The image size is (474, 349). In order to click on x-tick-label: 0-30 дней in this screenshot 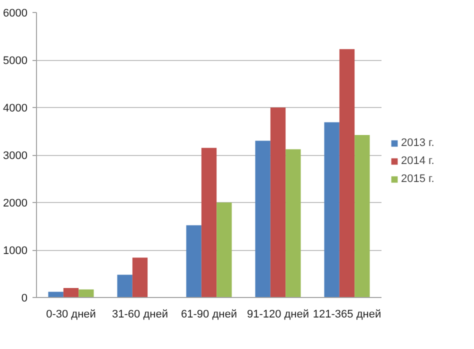, I will do `click(71, 314)`.